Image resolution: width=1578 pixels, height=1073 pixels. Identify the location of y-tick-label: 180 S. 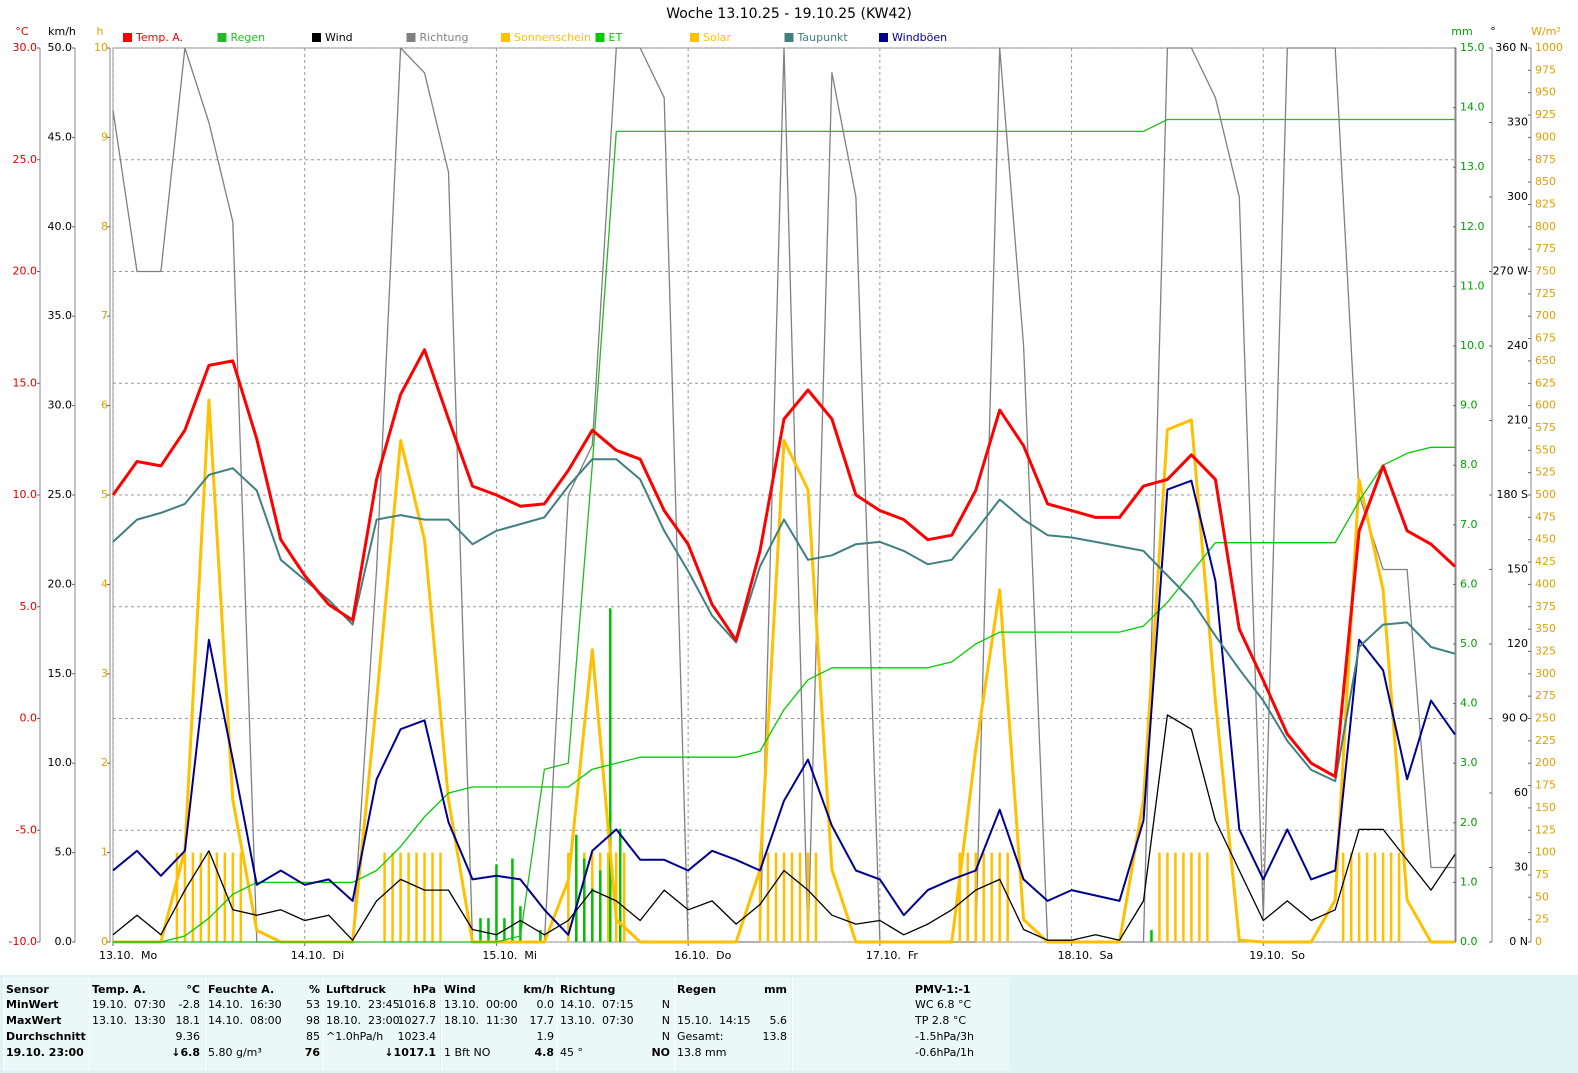
(1512, 494).